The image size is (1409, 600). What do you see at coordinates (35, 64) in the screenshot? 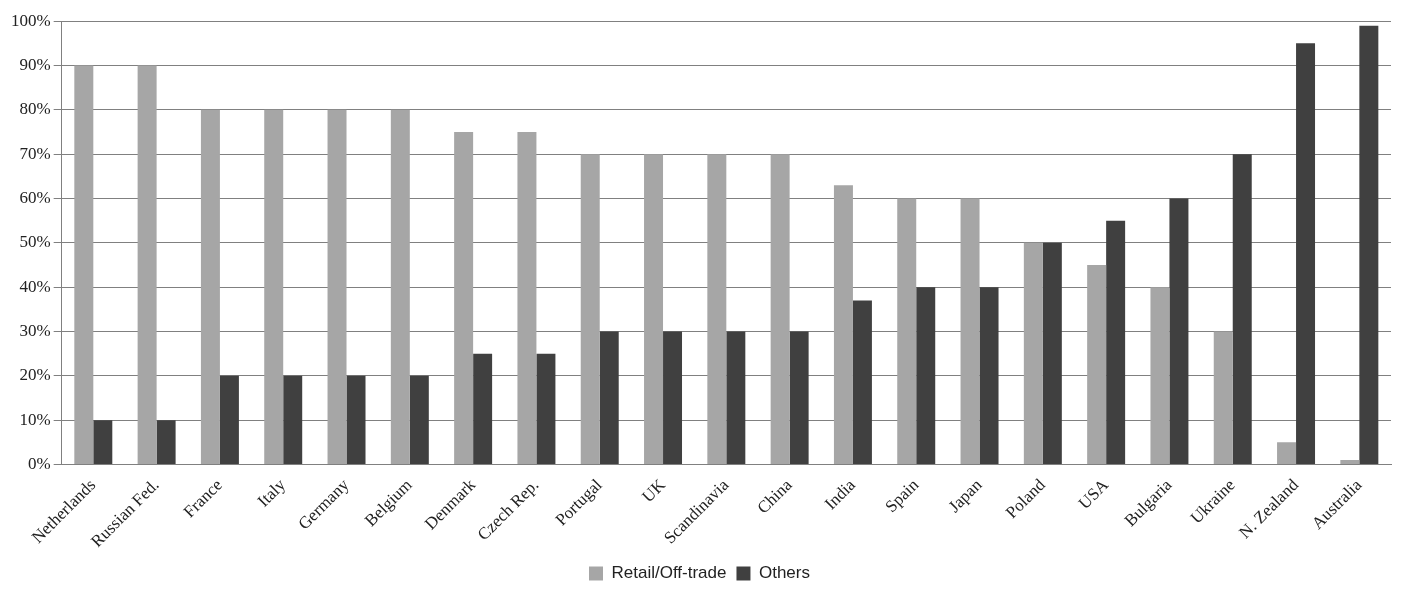
I see `y-tick-label: 90%` at bounding box center [35, 64].